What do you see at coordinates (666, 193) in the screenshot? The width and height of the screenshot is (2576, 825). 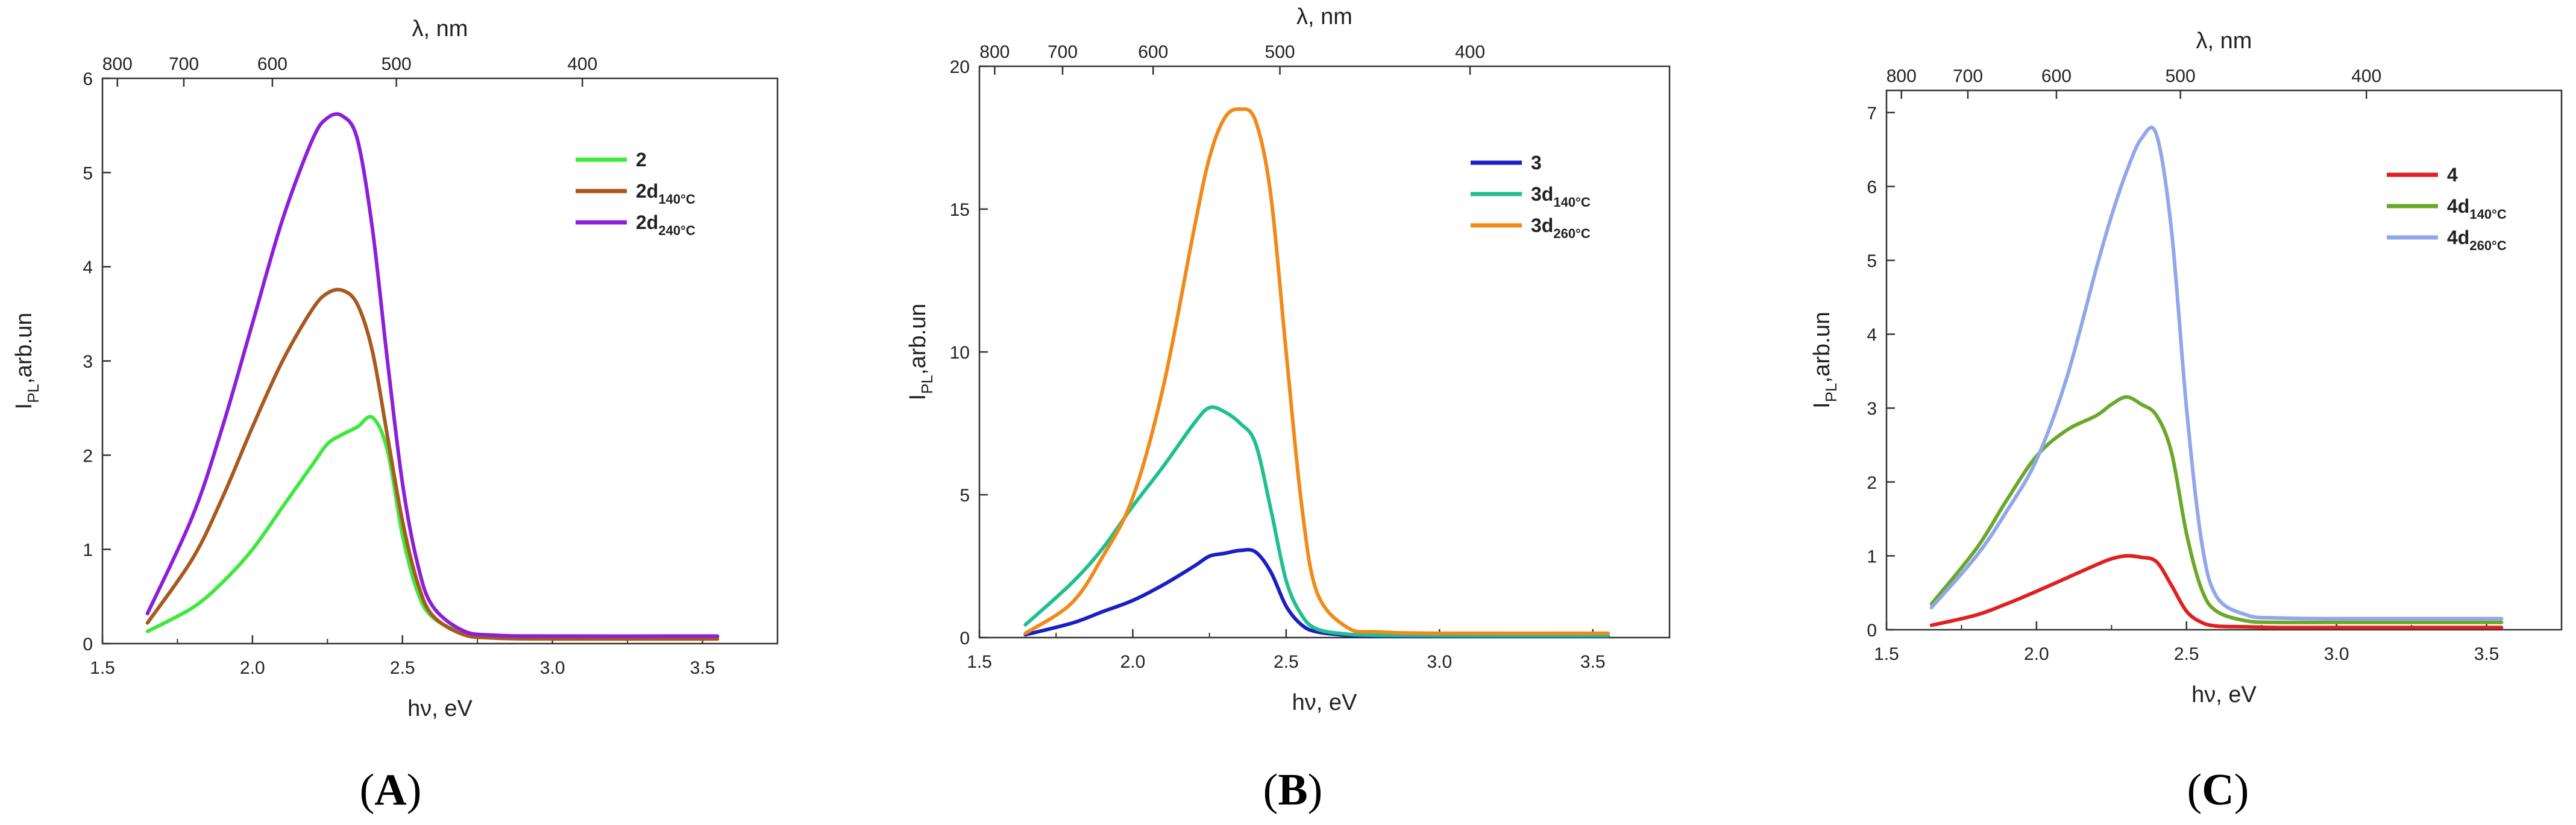 I see `legend-label: 2d140°C` at bounding box center [666, 193].